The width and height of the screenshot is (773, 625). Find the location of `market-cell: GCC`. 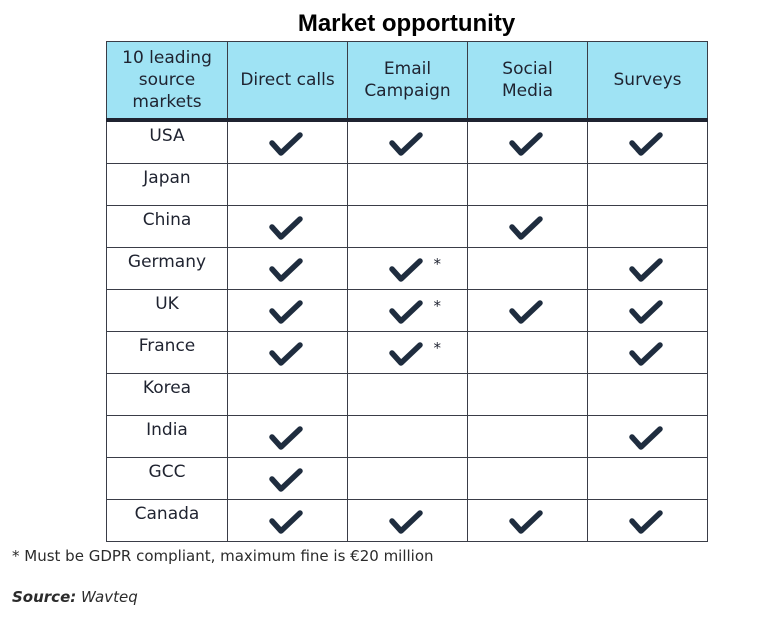

market-cell: GCC is located at coordinates (167, 478).